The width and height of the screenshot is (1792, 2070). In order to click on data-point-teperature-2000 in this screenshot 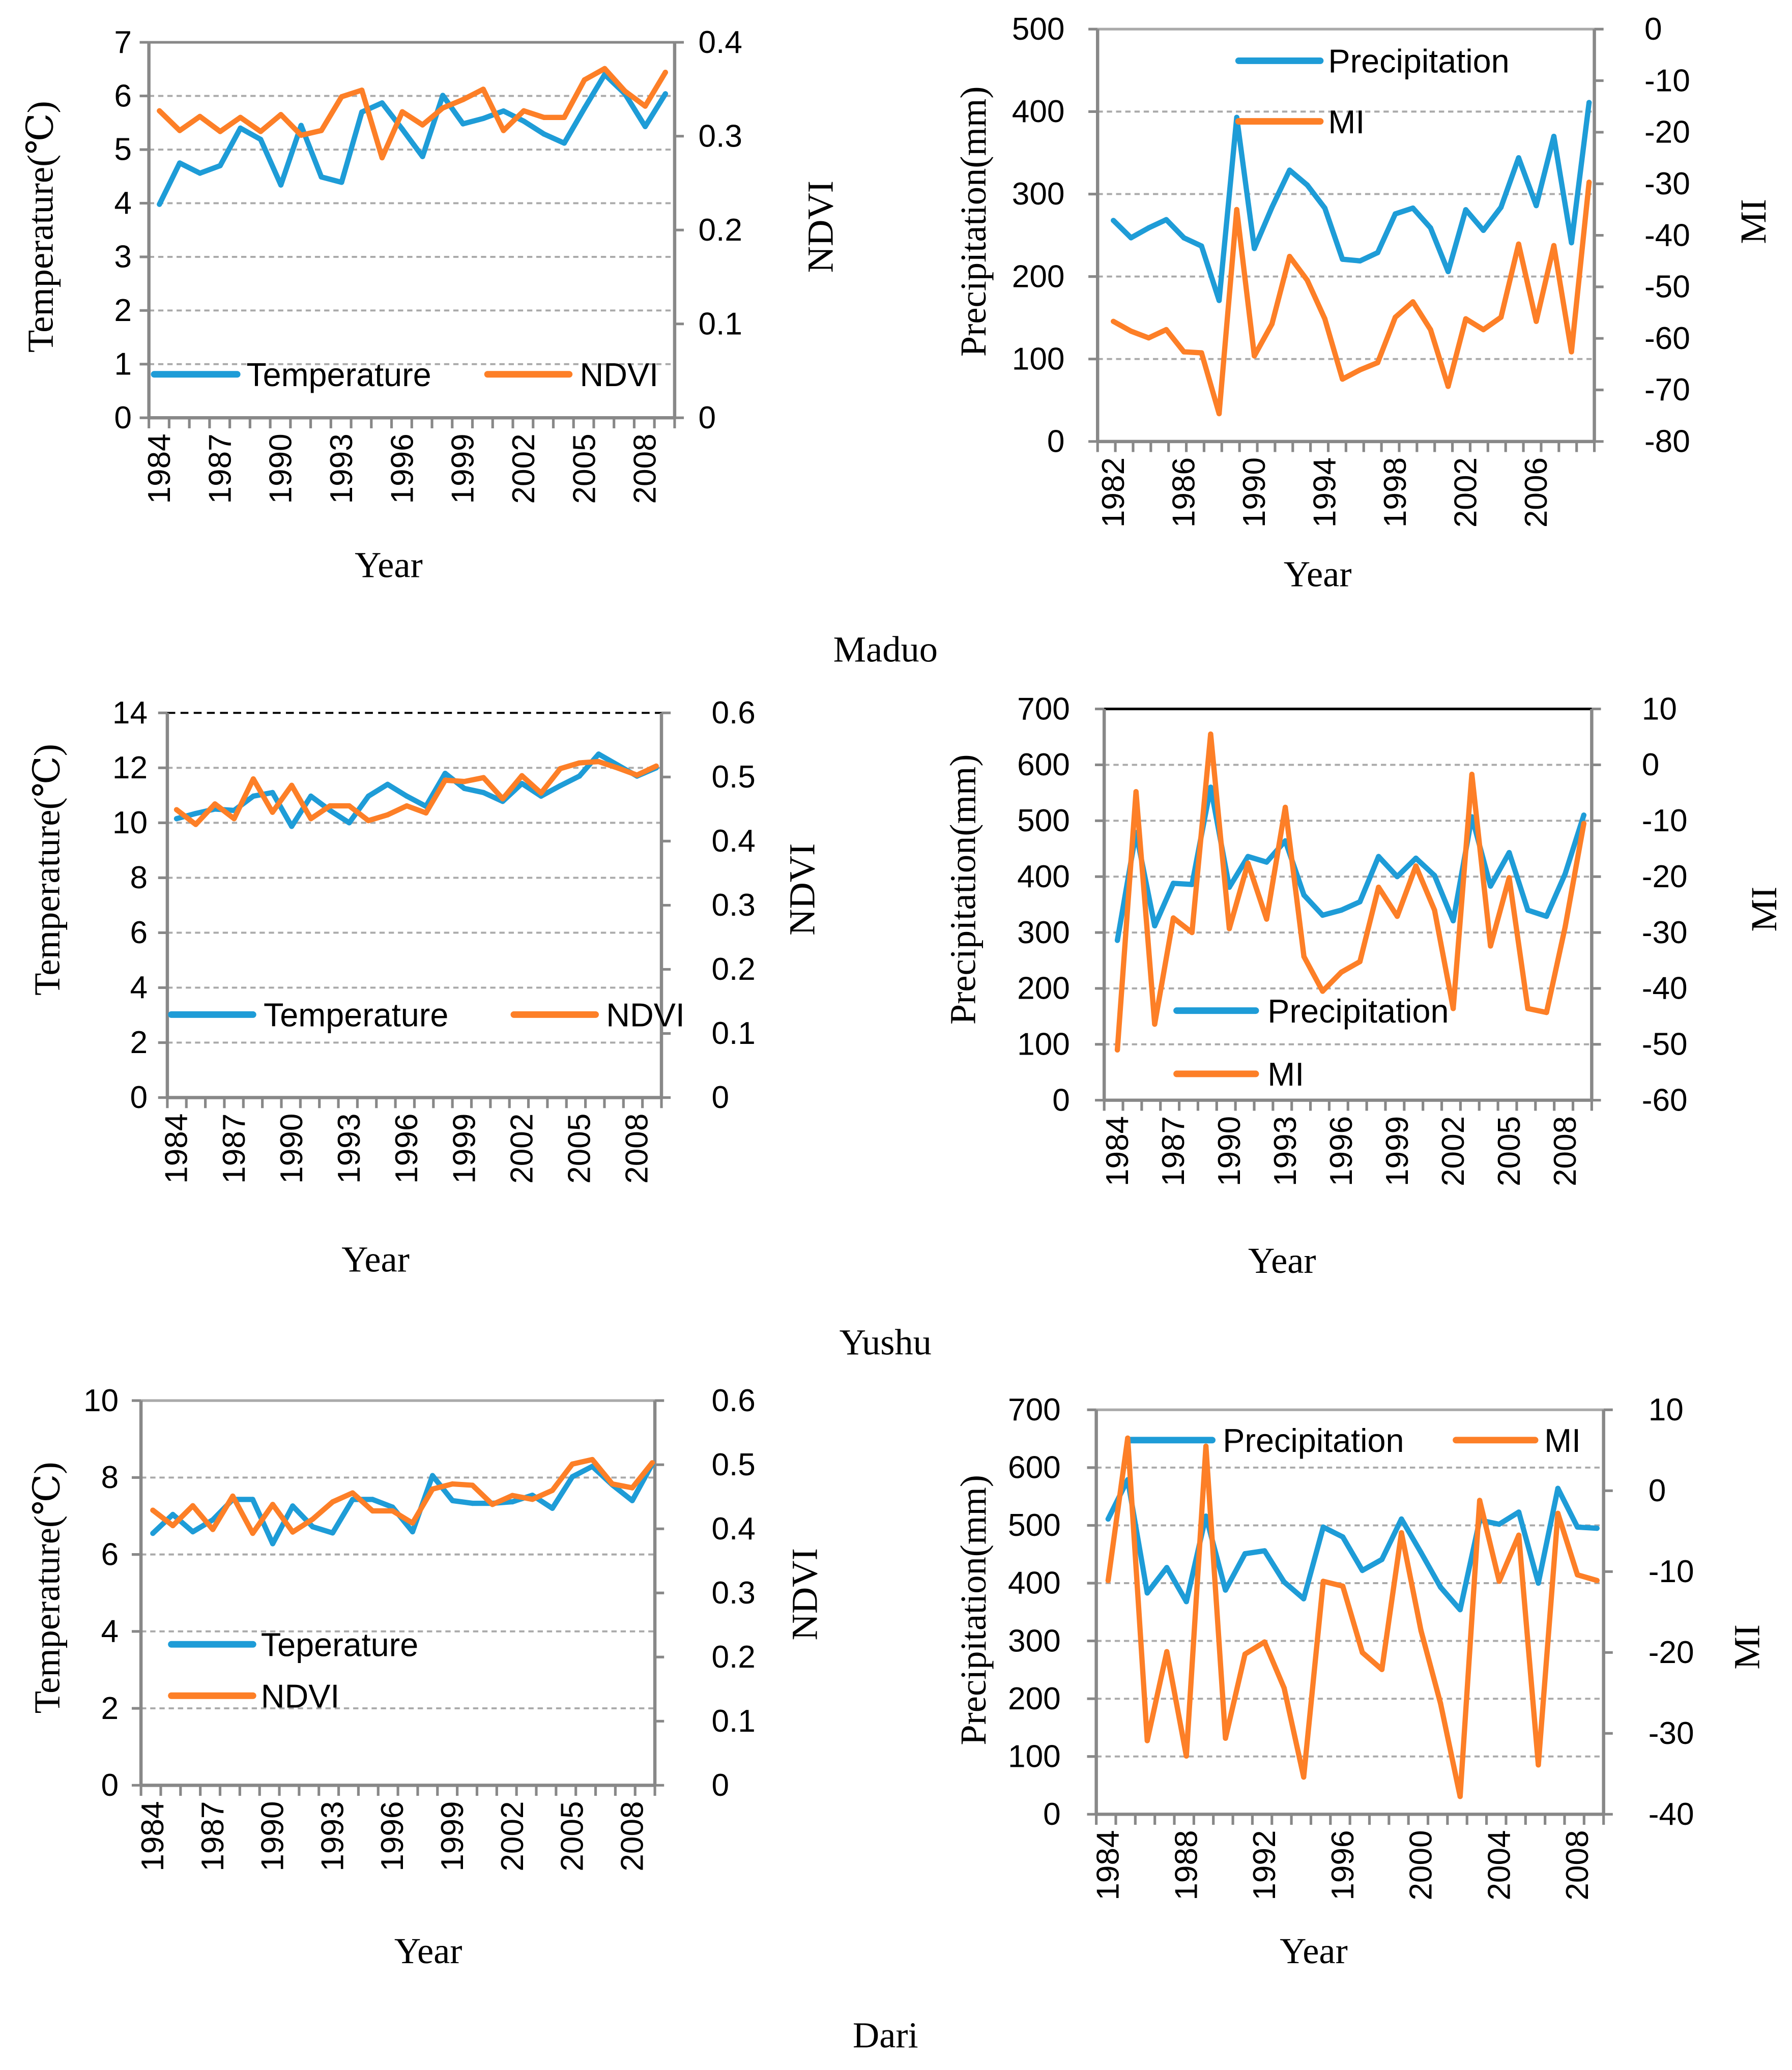, I will do `click(472, 1503)`.